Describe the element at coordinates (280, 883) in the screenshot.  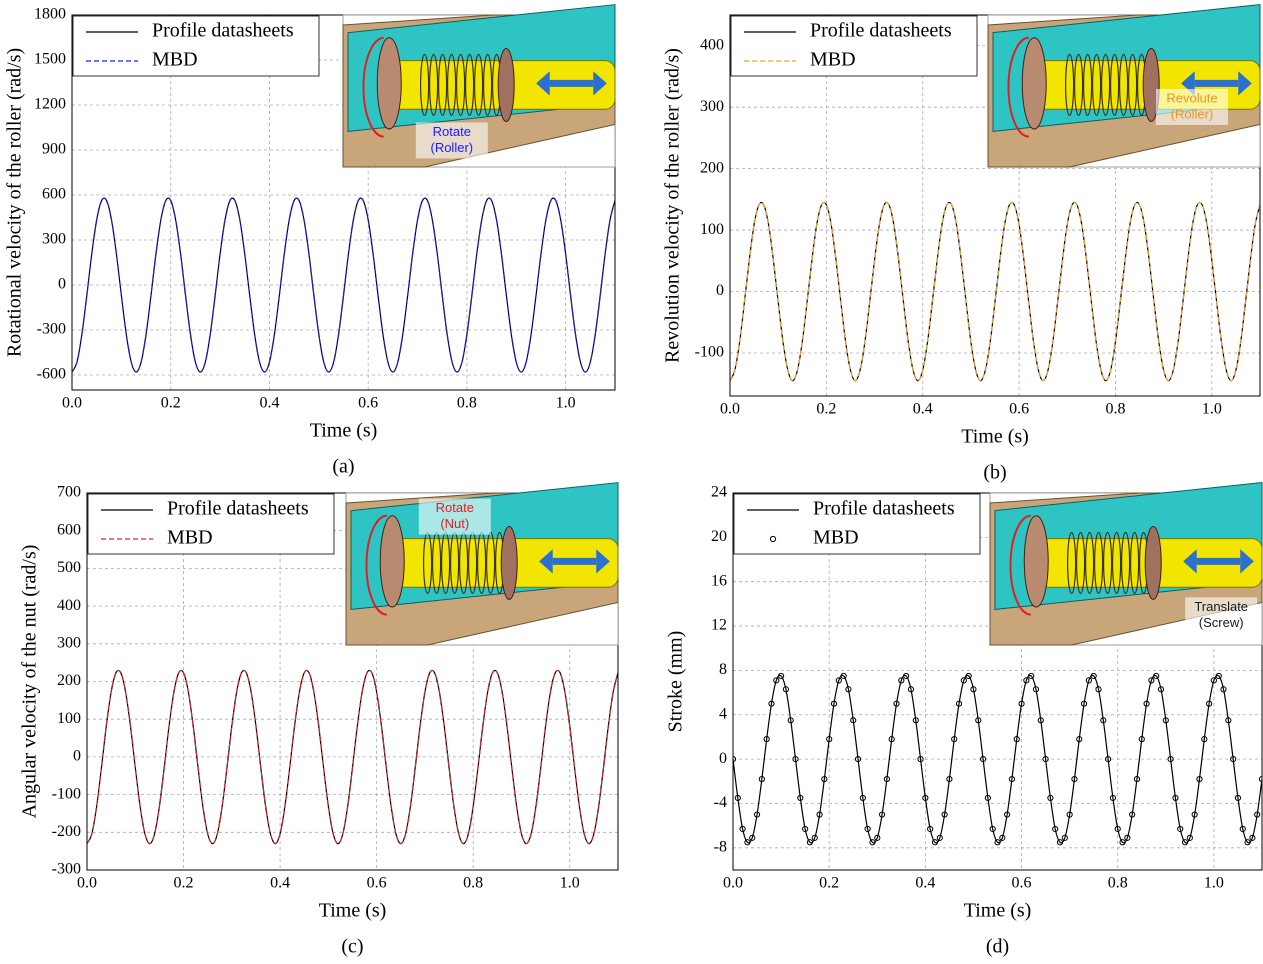
I see `x-tick-label: 0.4` at that location.